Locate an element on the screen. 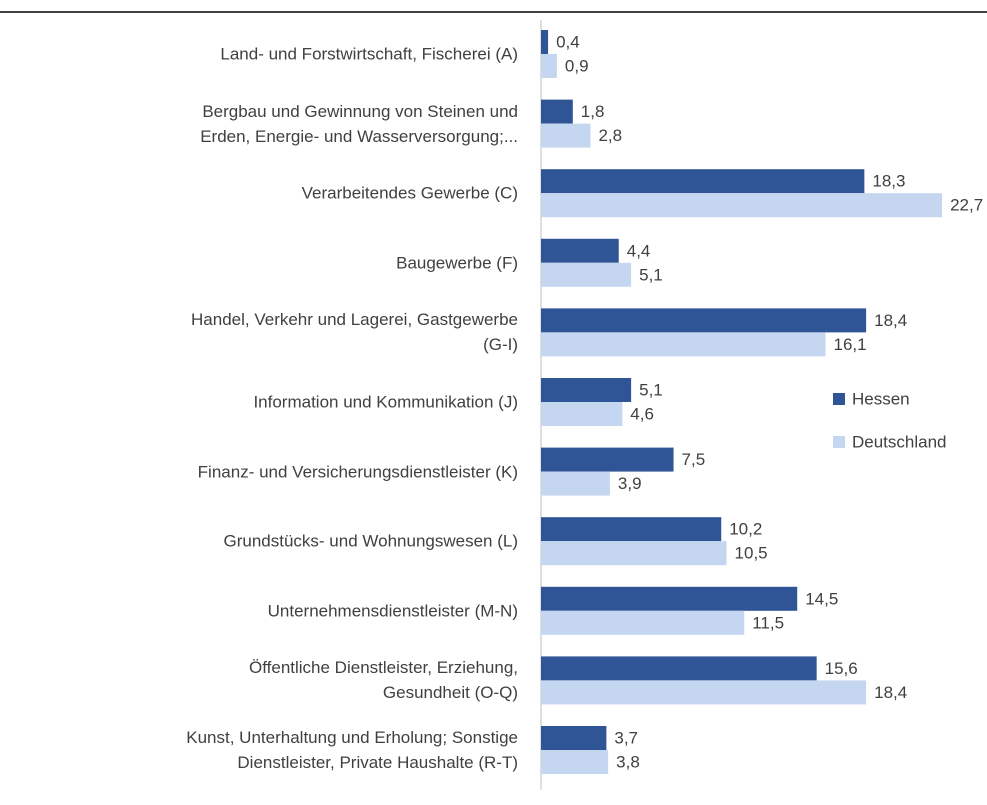 The image size is (987, 805). value-label: 3,7 is located at coordinates (626, 737).